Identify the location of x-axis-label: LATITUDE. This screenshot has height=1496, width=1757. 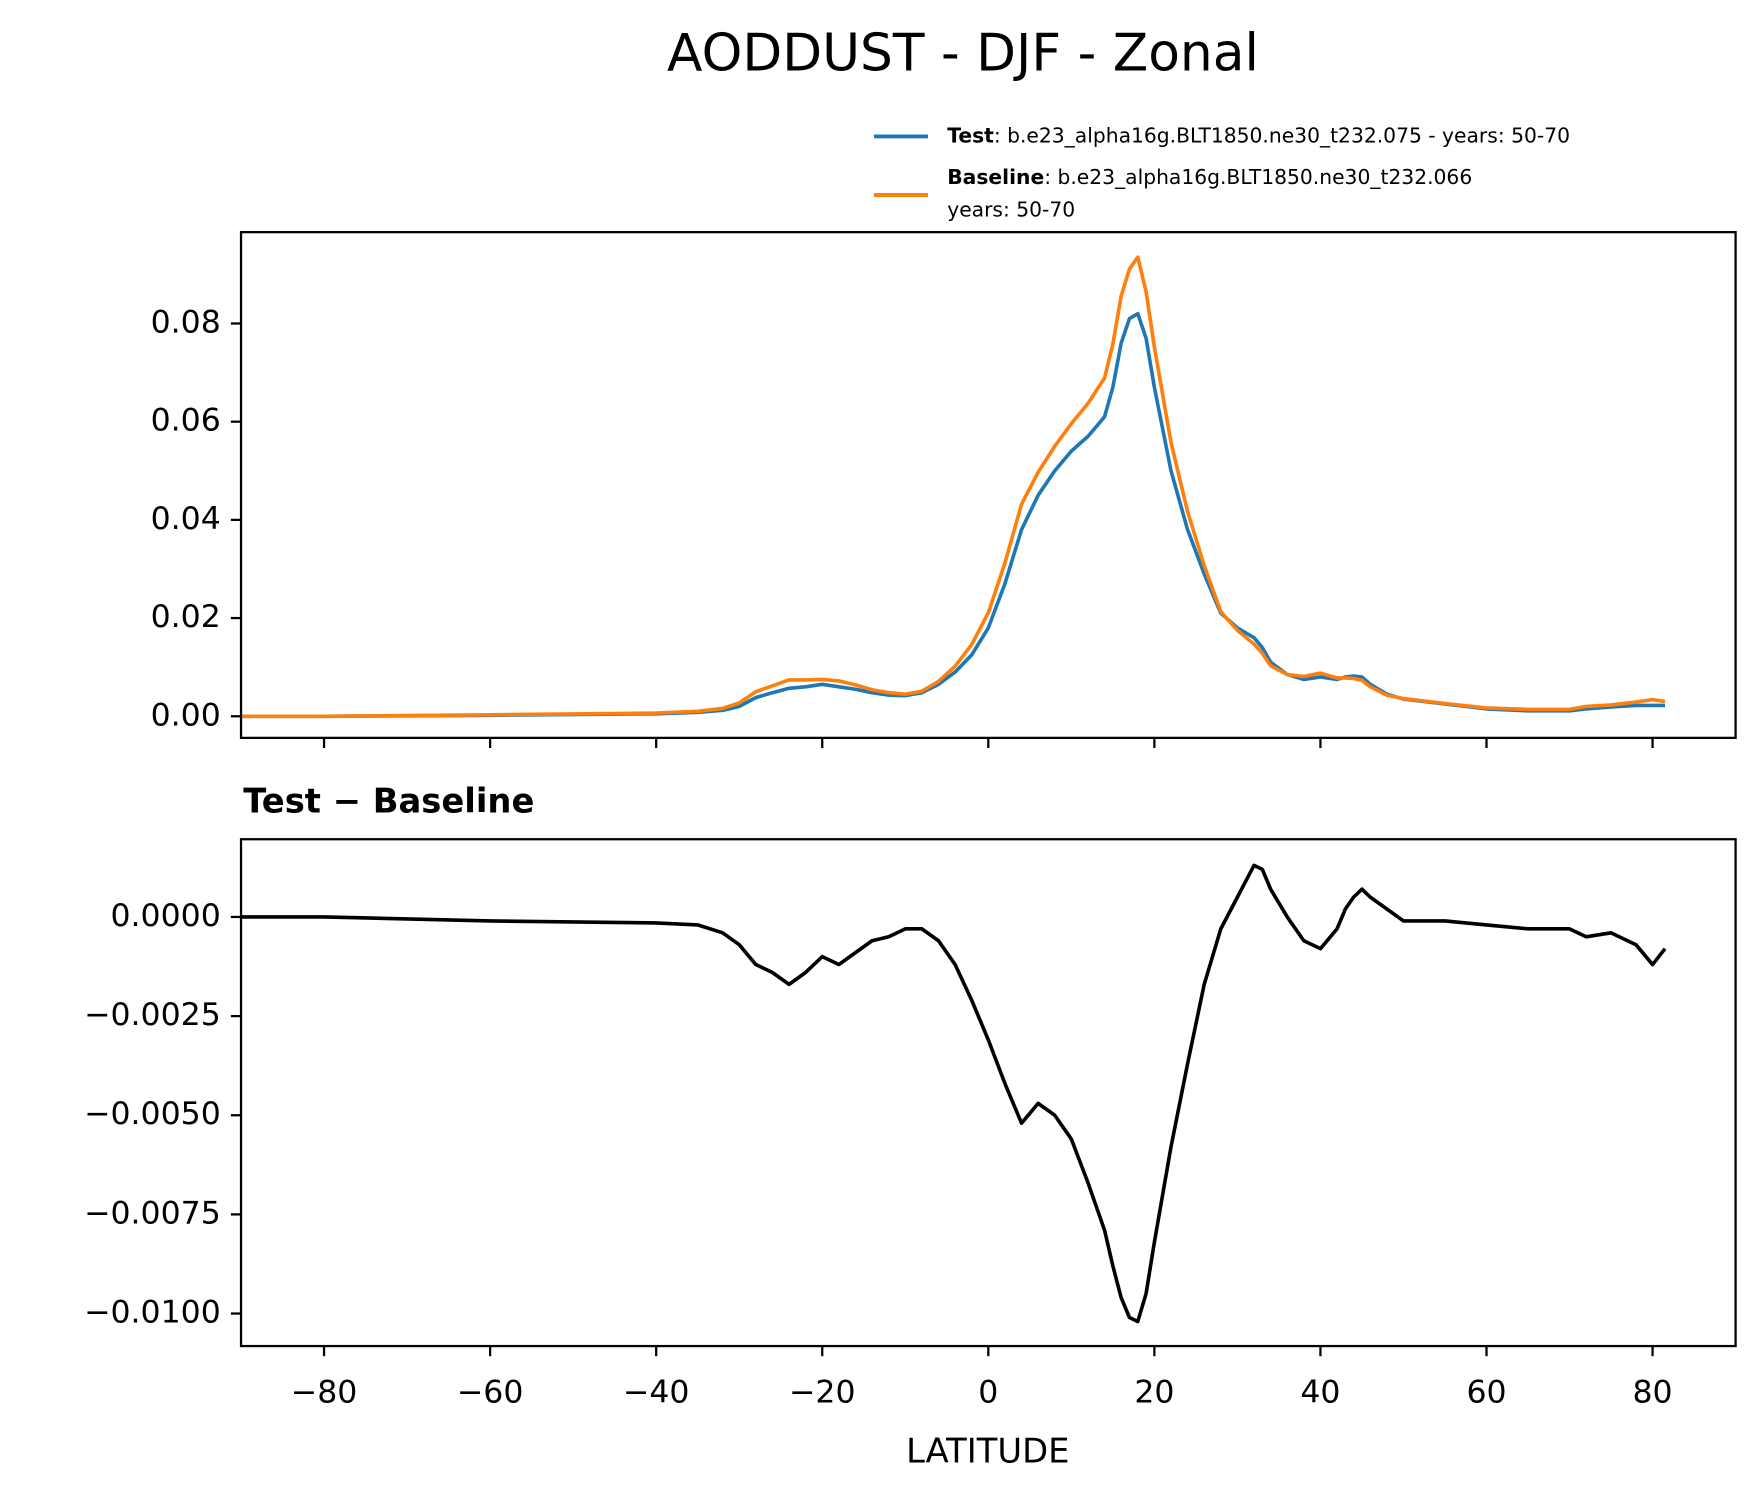
(987, 1451).